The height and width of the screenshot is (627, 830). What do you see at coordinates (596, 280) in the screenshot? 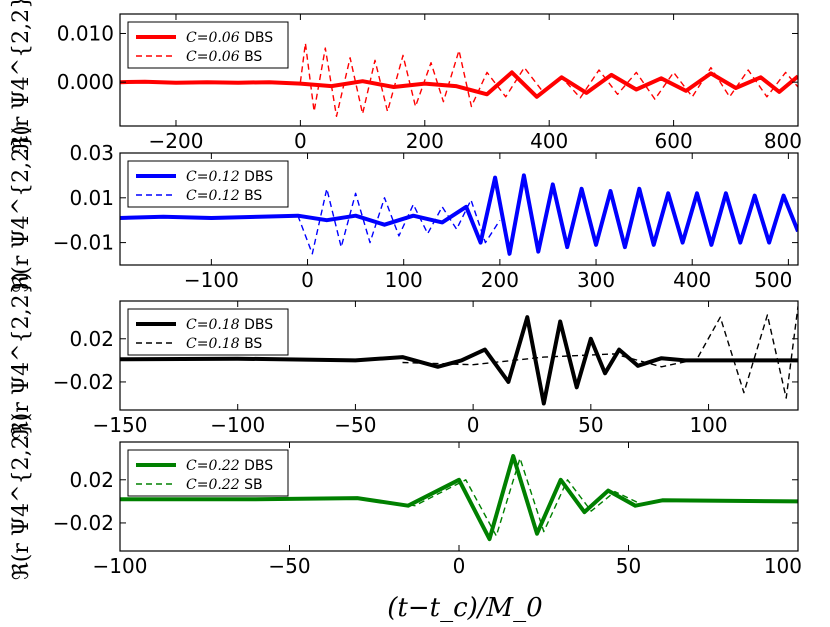
I see `x-tick-label: 300` at bounding box center [596, 280].